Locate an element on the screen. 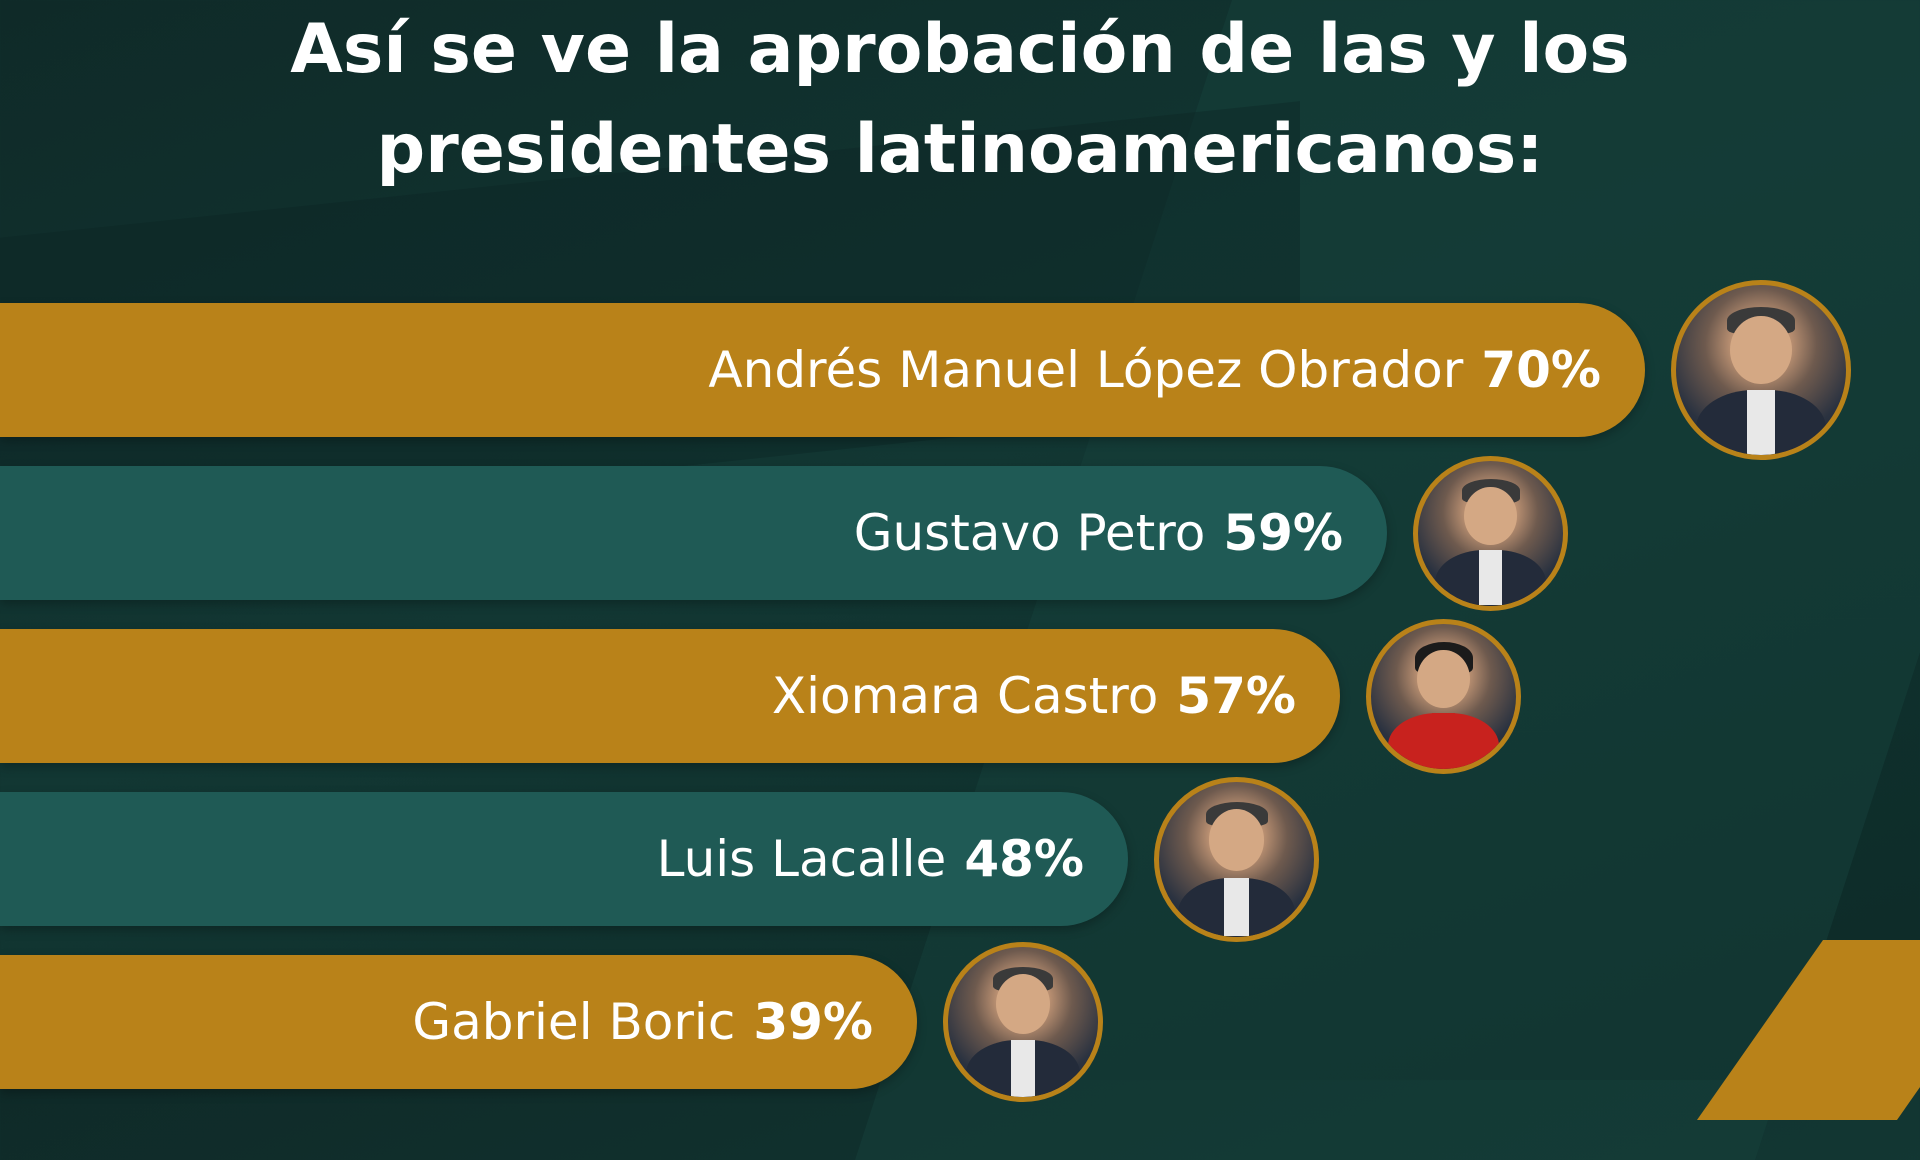 This screenshot has height=1160, width=1920. bar-label-2: Xiomara Castro is located at coordinates (965, 696).